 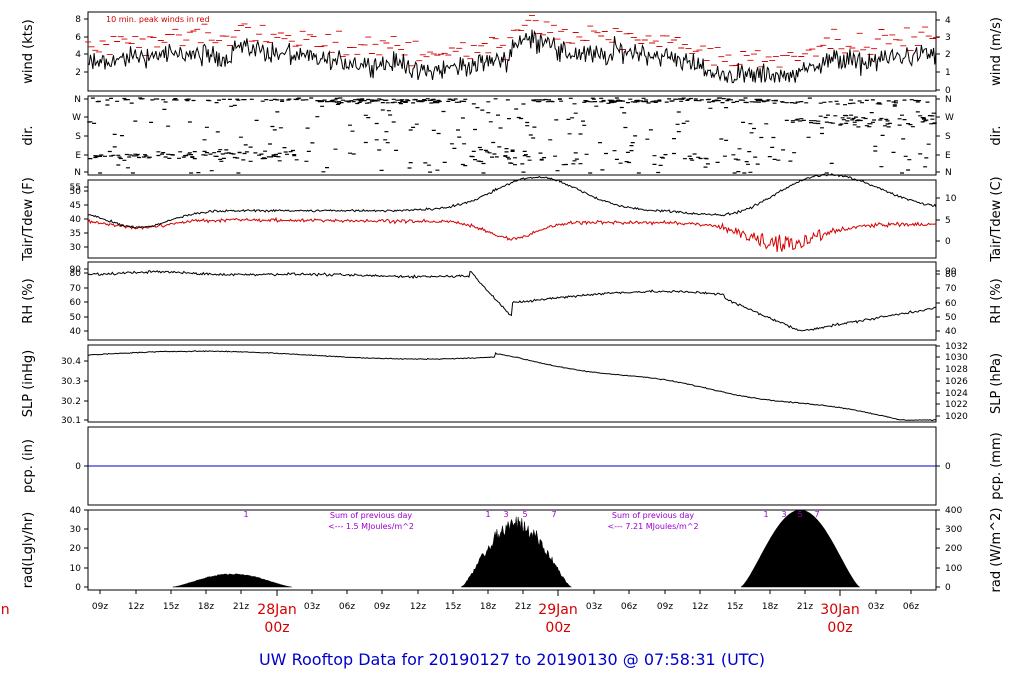 What do you see at coordinates (371, 526) in the screenshot?
I see `solar-sum-value-1: <--- 1.5 MJoules/m^2` at bounding box center [371, 526].